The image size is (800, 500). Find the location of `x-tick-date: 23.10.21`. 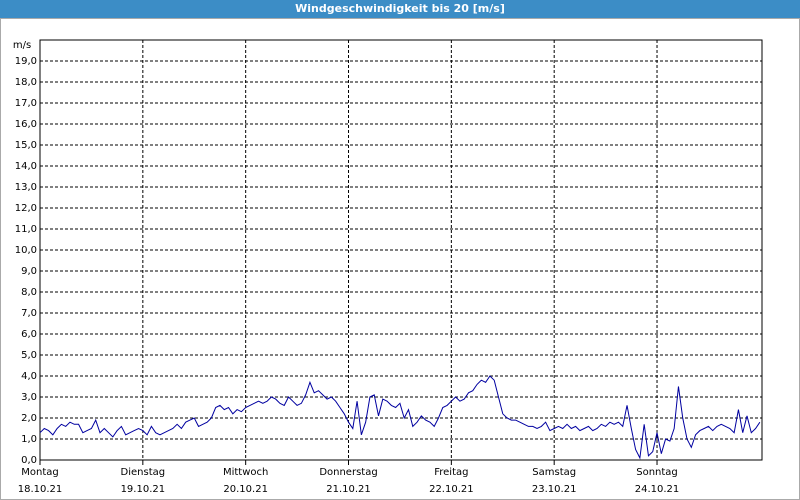

x-tick-date: 23.10.21 is located at coordinates (554, 489).